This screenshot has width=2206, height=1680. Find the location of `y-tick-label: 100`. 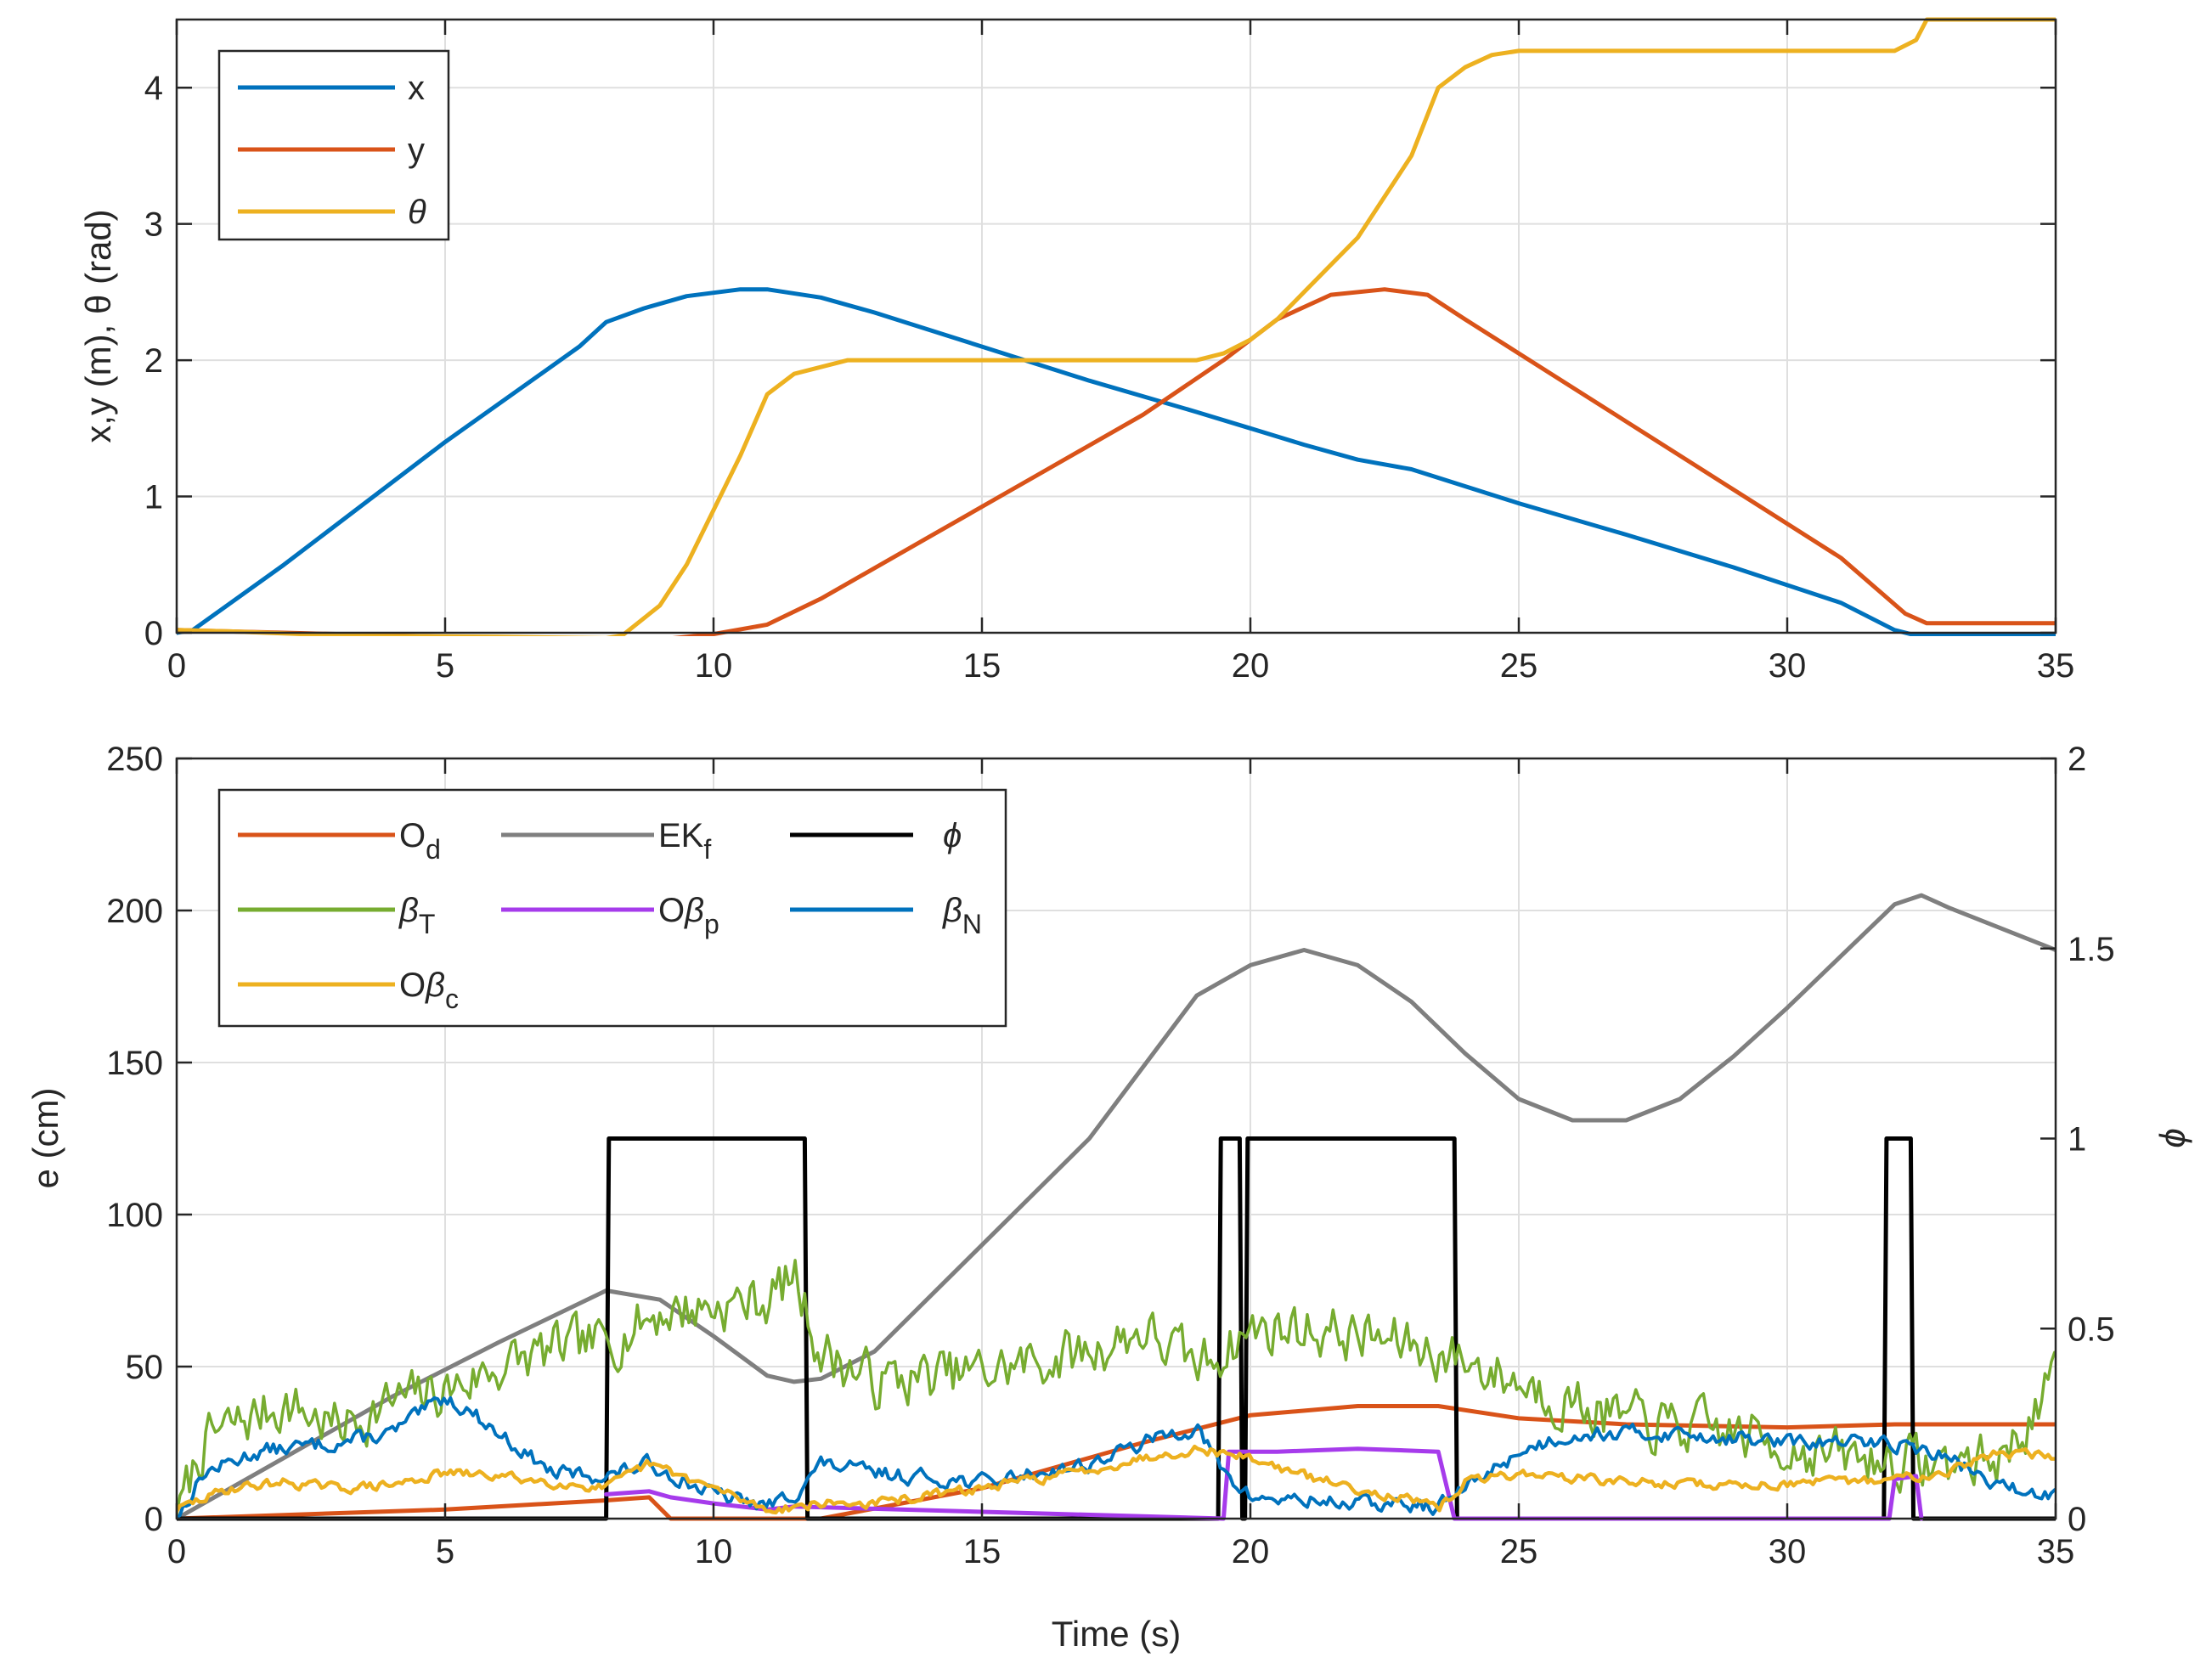

y-tick-label: 100 is located at coordinates (134, 1215).